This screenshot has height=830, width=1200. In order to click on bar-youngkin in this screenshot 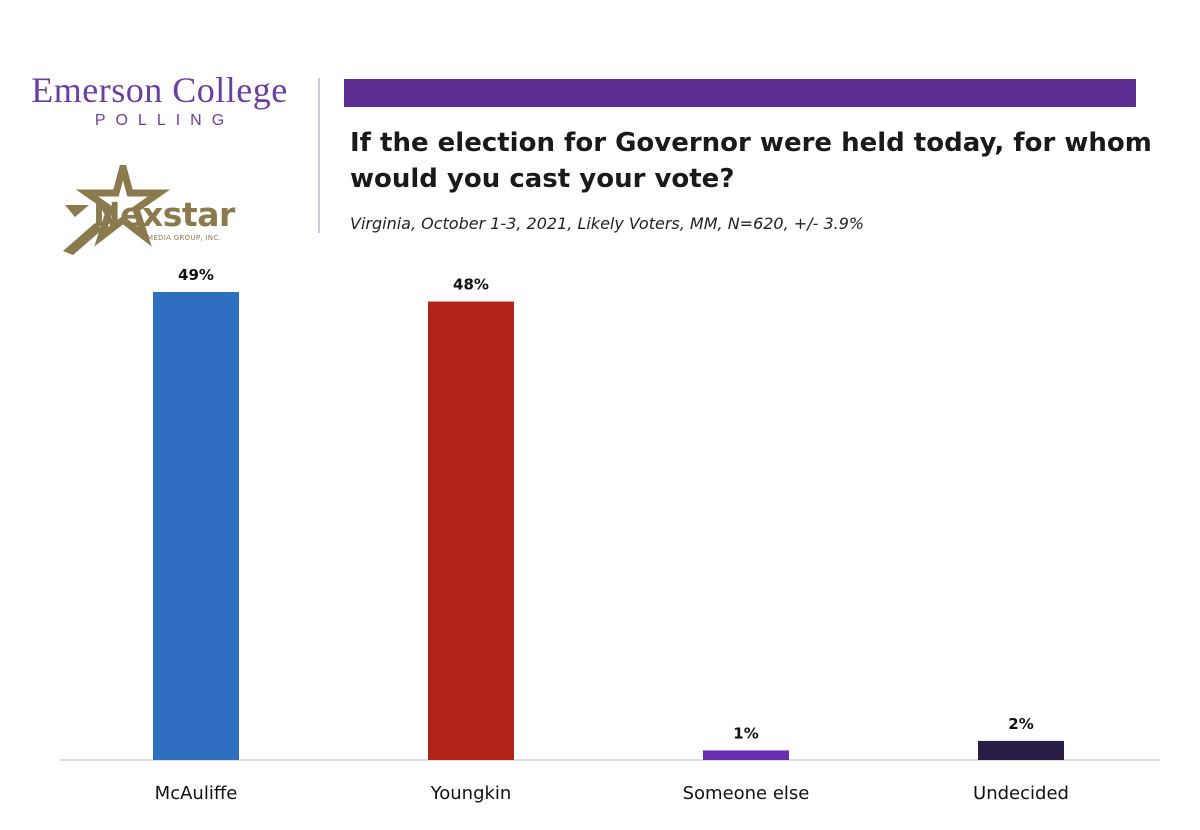, I will do `click(471, 530)`.